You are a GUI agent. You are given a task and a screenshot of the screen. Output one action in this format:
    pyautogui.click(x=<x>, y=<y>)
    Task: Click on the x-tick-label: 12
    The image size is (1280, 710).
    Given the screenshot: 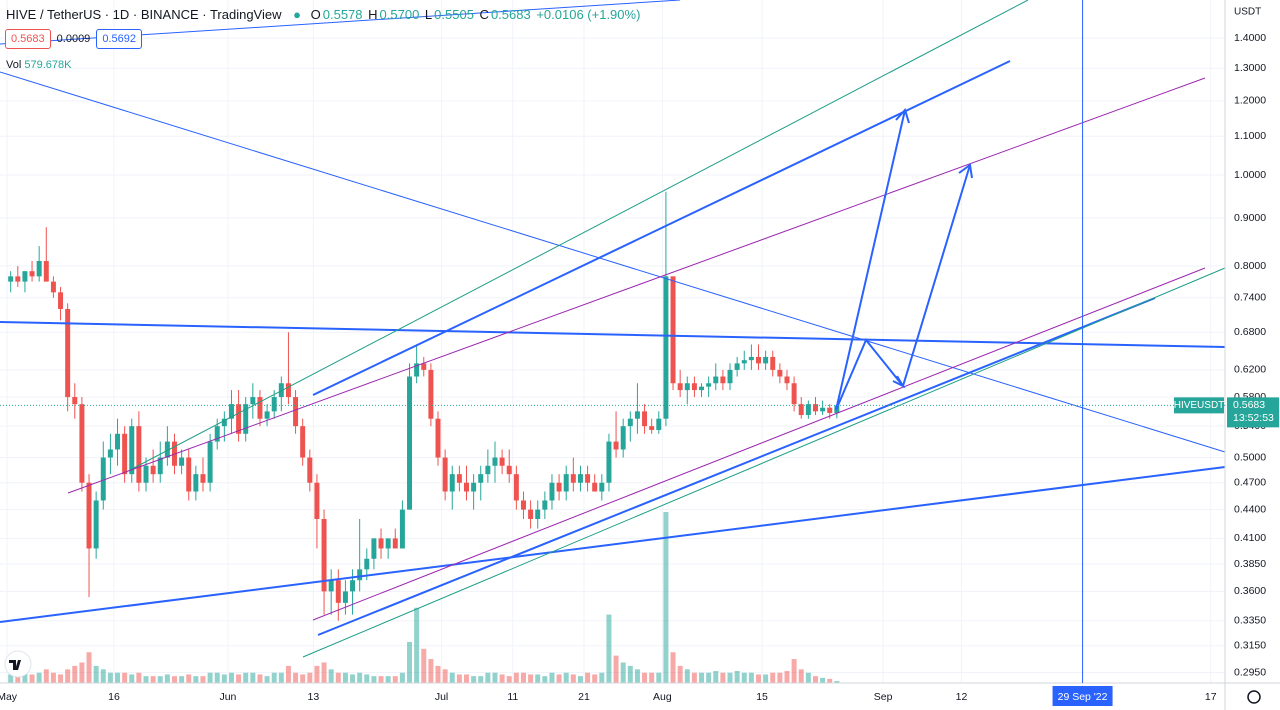 What is the action you would take?
    pyautogui.click(x=962, y=697)
    